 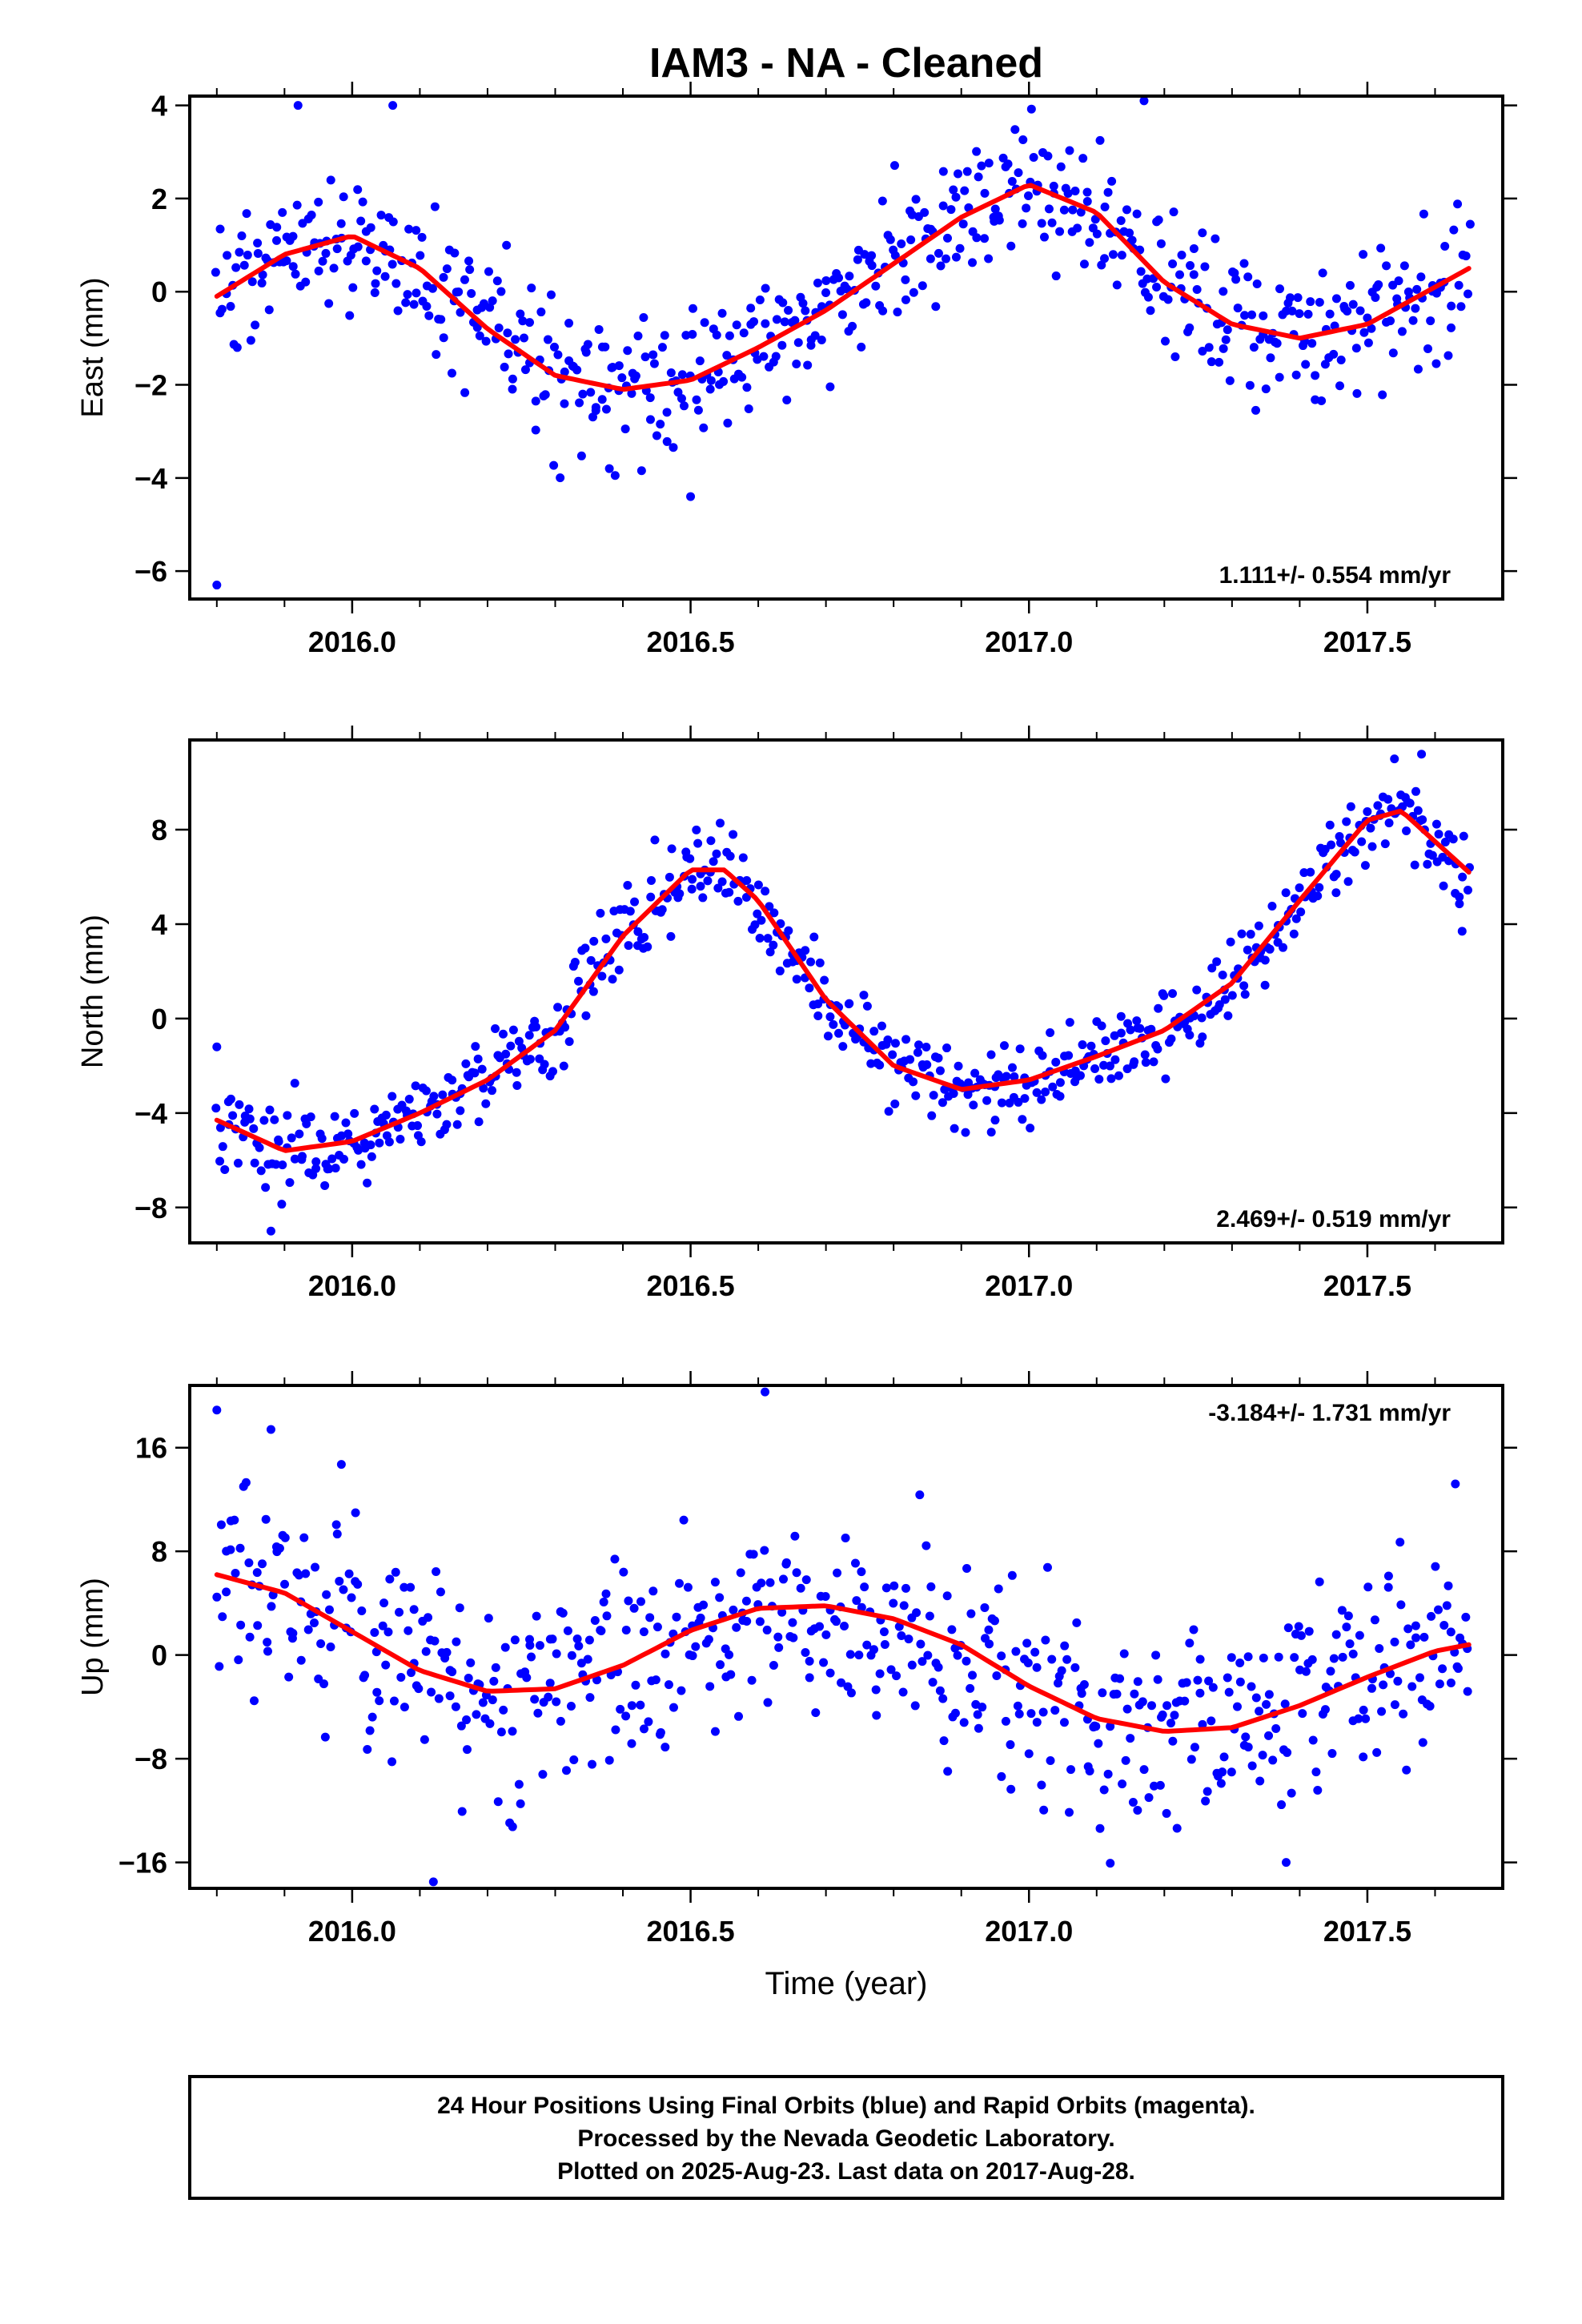 What do you see at coordinates (151, 571) in the screenshot?
I see `east-y-tick-label: −6` at bounding box center [151, 571].